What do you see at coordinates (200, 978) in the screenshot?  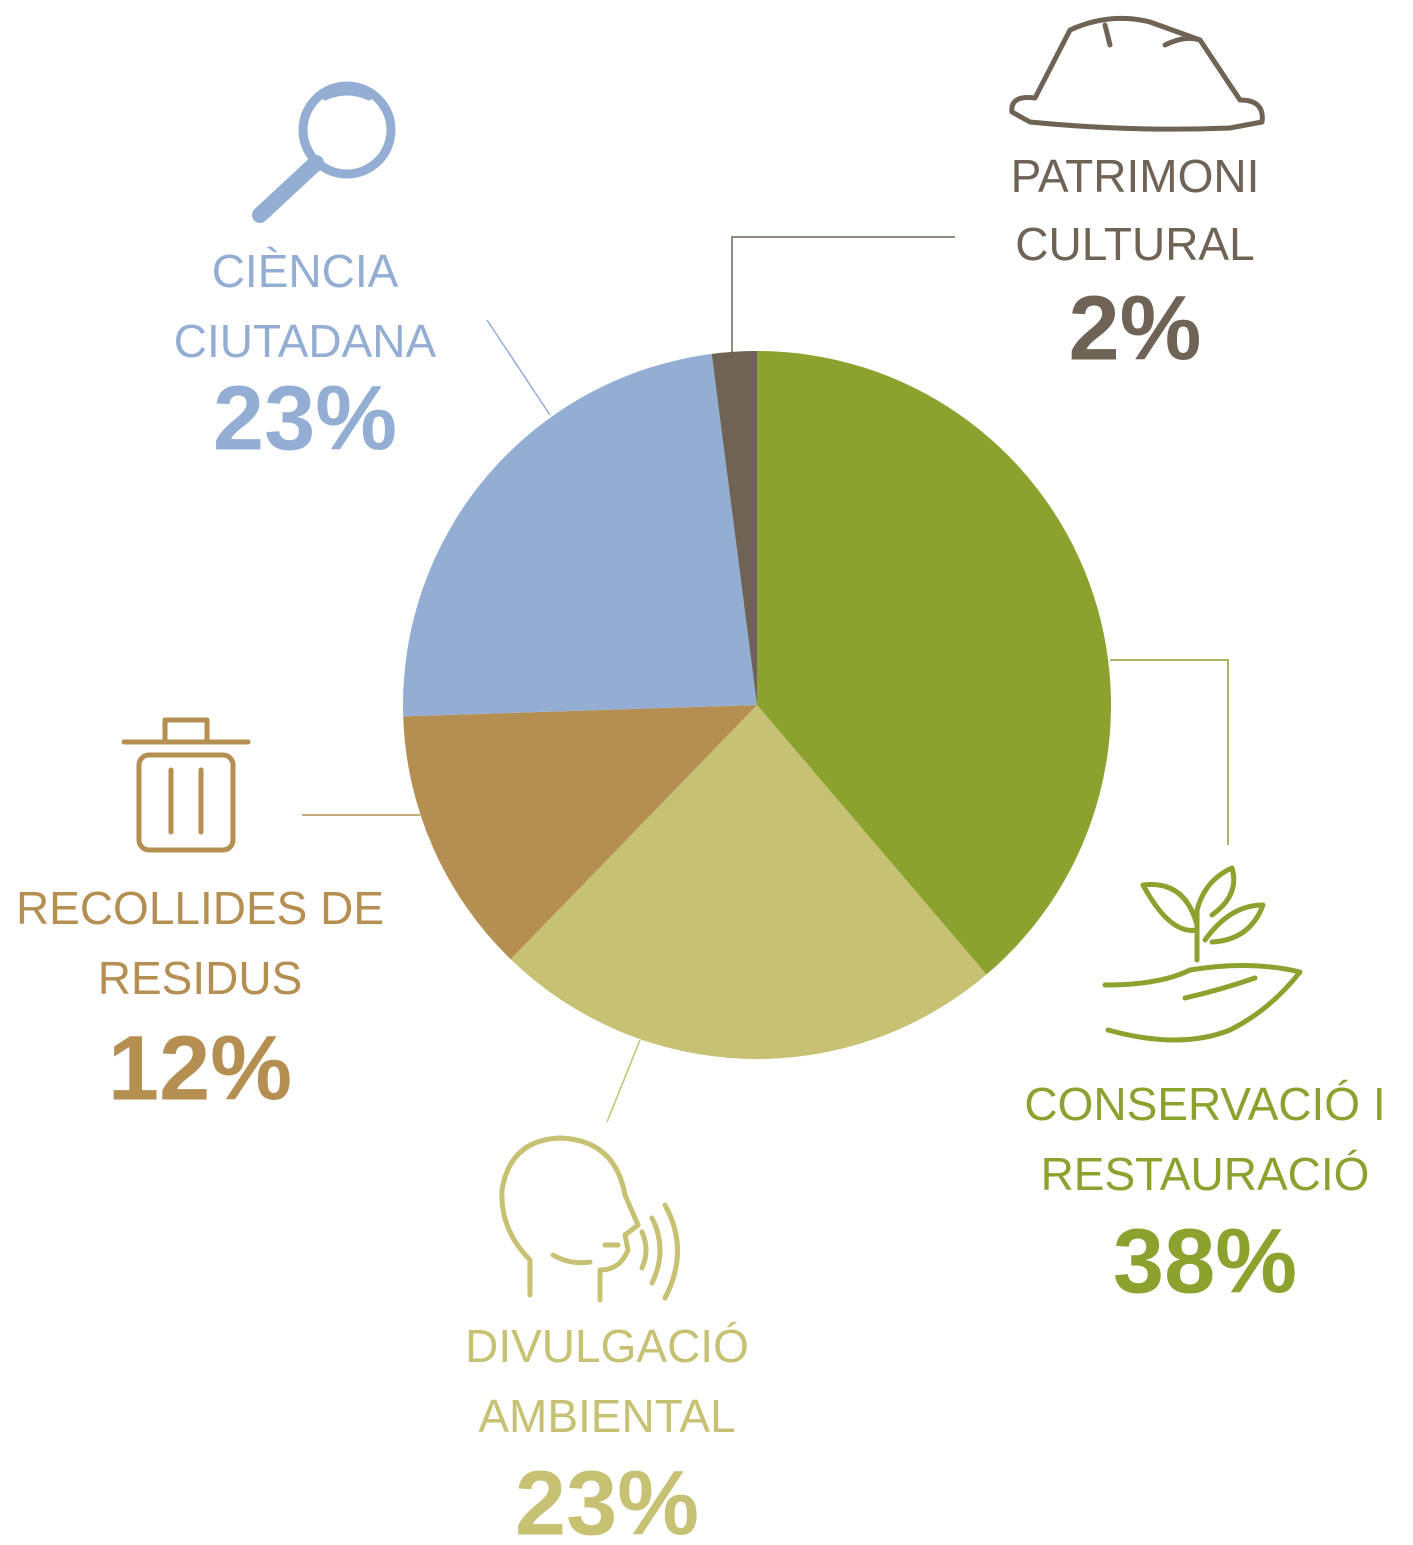 I see `category-label: RESIDUS` at bounding box center [200, 978].